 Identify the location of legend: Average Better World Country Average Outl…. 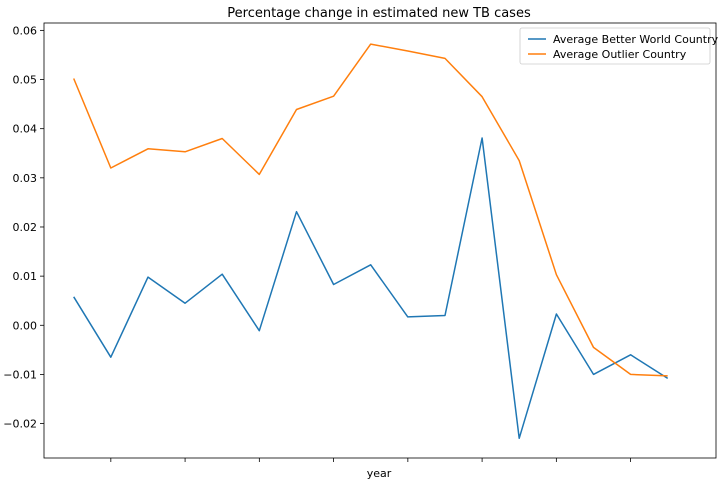
(619, 46).